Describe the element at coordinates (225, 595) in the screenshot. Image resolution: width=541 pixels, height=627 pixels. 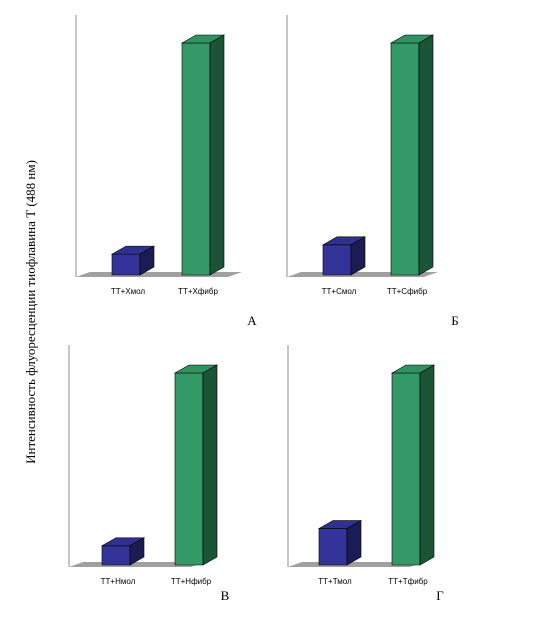
I see `panel-letter: В` at that location.